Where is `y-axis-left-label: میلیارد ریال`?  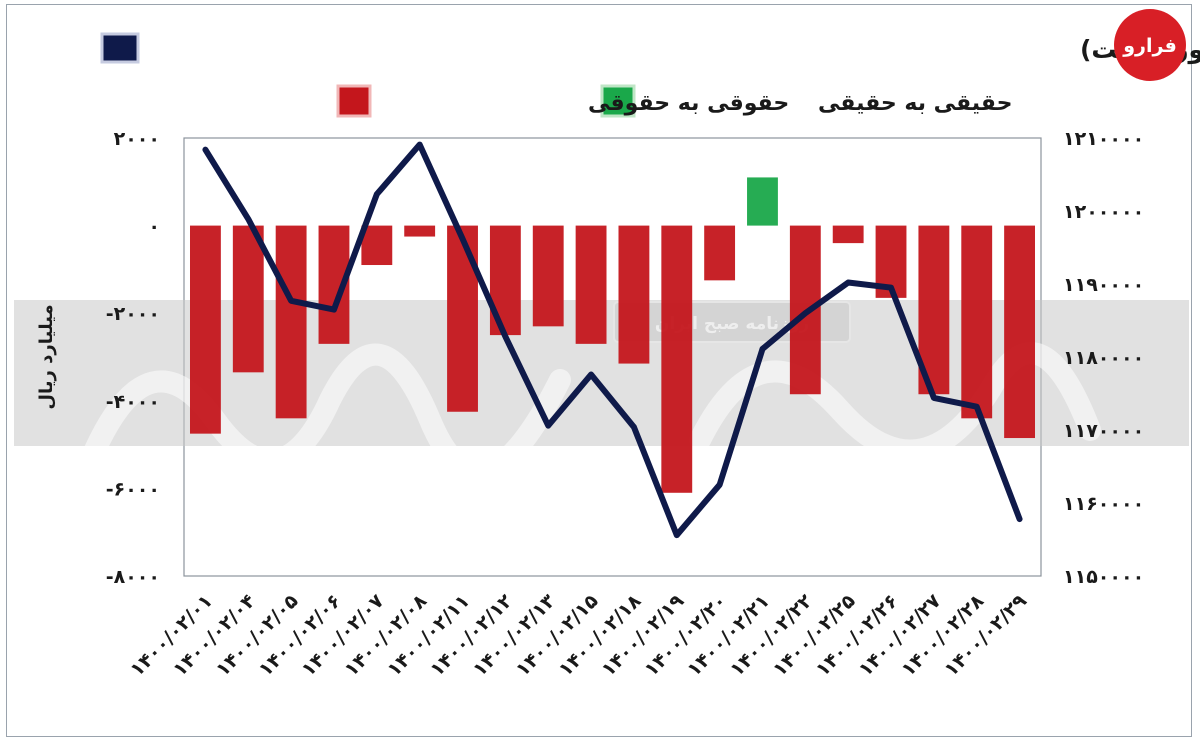
y-axis-left-label: میلیارد ریال is located at coordinates (46, 356).